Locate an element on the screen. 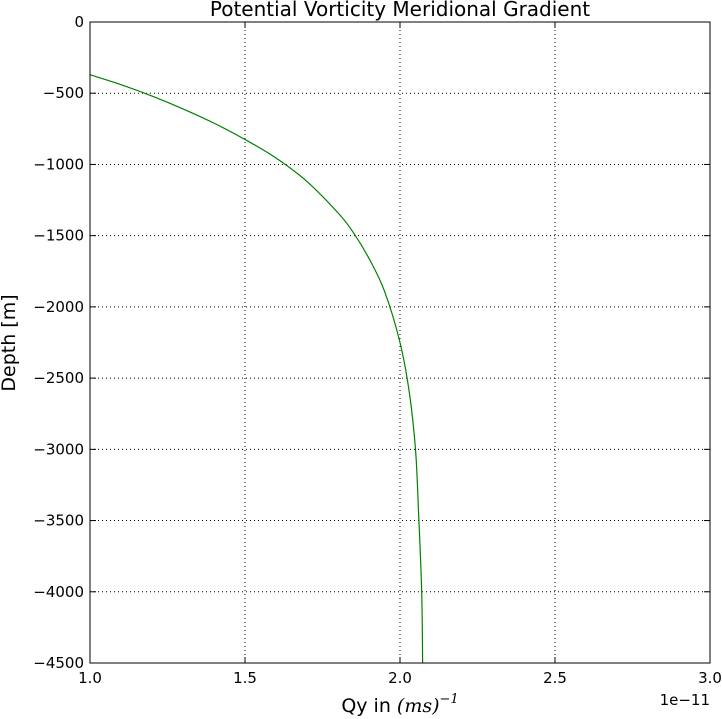 The height and width of the screenshot is (719, 722). y-axis-label: Depth [m] is located at coordinates (10, 342).